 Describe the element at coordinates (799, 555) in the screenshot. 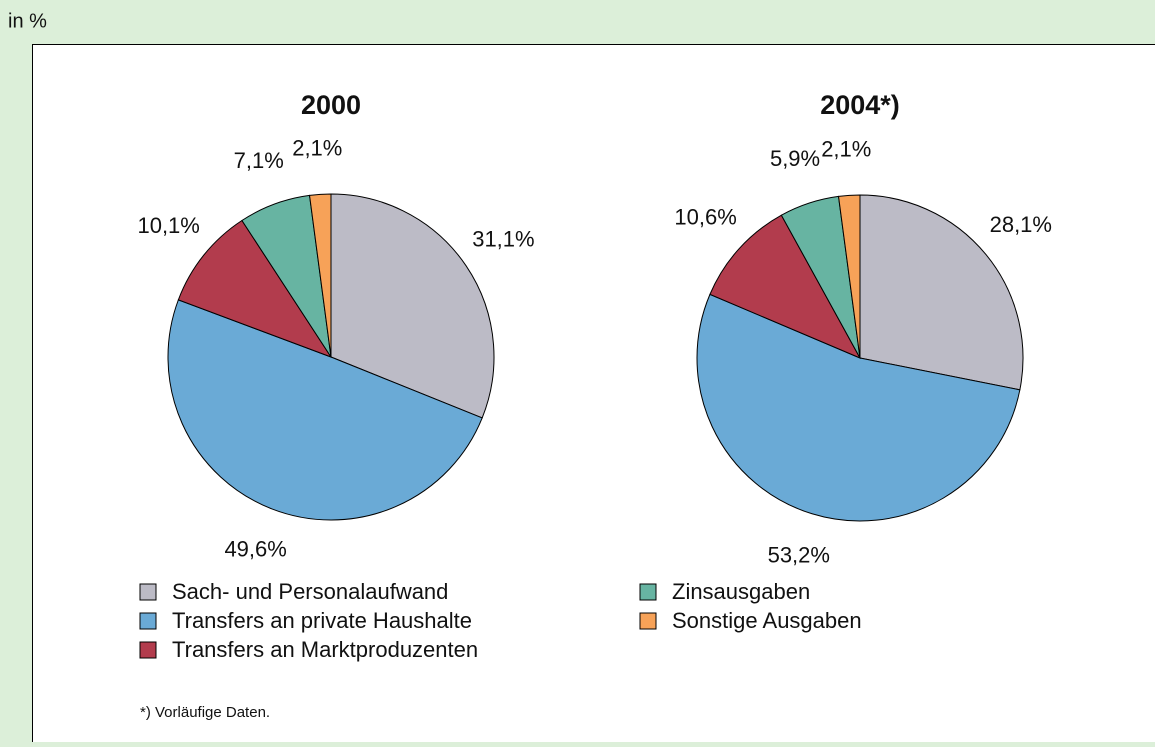

I see `data-label: 53,2%` at that location.